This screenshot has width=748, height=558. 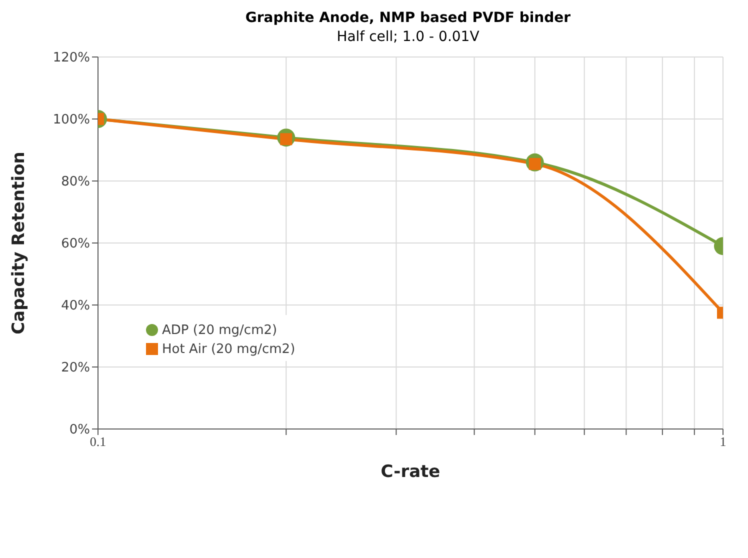 I want to click on y-tick-label: 120%, so click(x=71, y=58).